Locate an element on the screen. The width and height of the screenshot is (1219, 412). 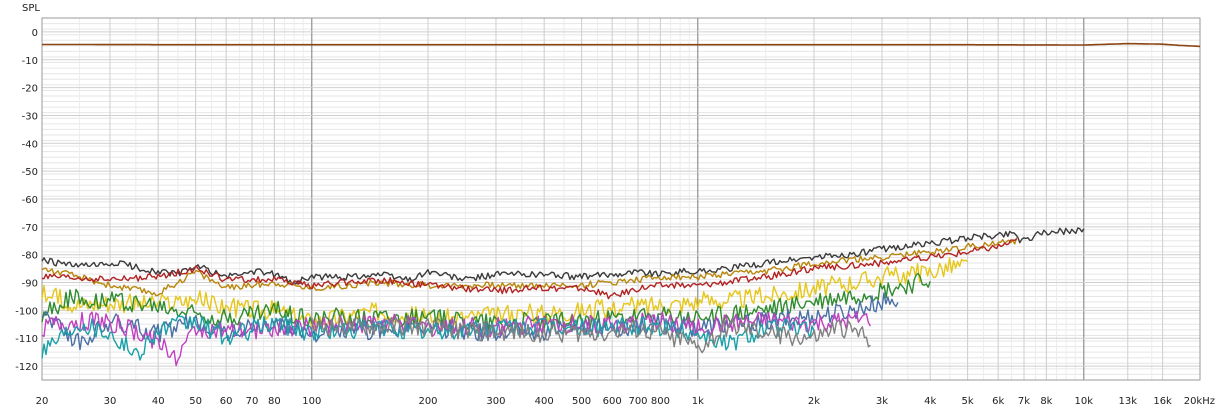
x-tick-label: 80 is located at coordinates (274, 401).